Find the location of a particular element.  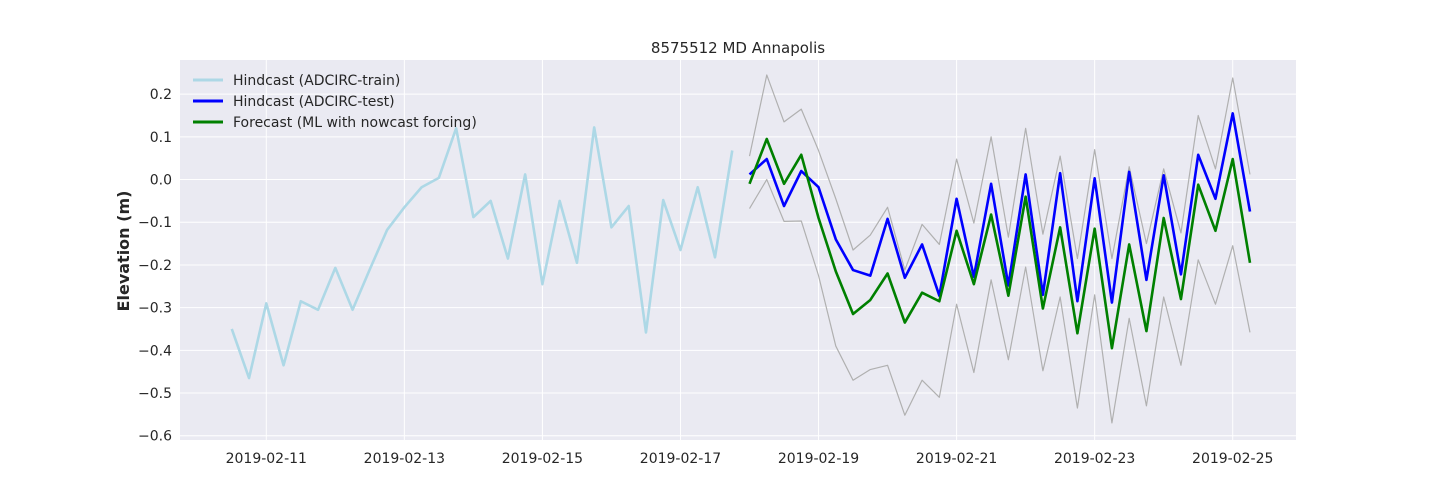

x-tick-label: 2019-02-23 is located at coordinates (1094, 459).